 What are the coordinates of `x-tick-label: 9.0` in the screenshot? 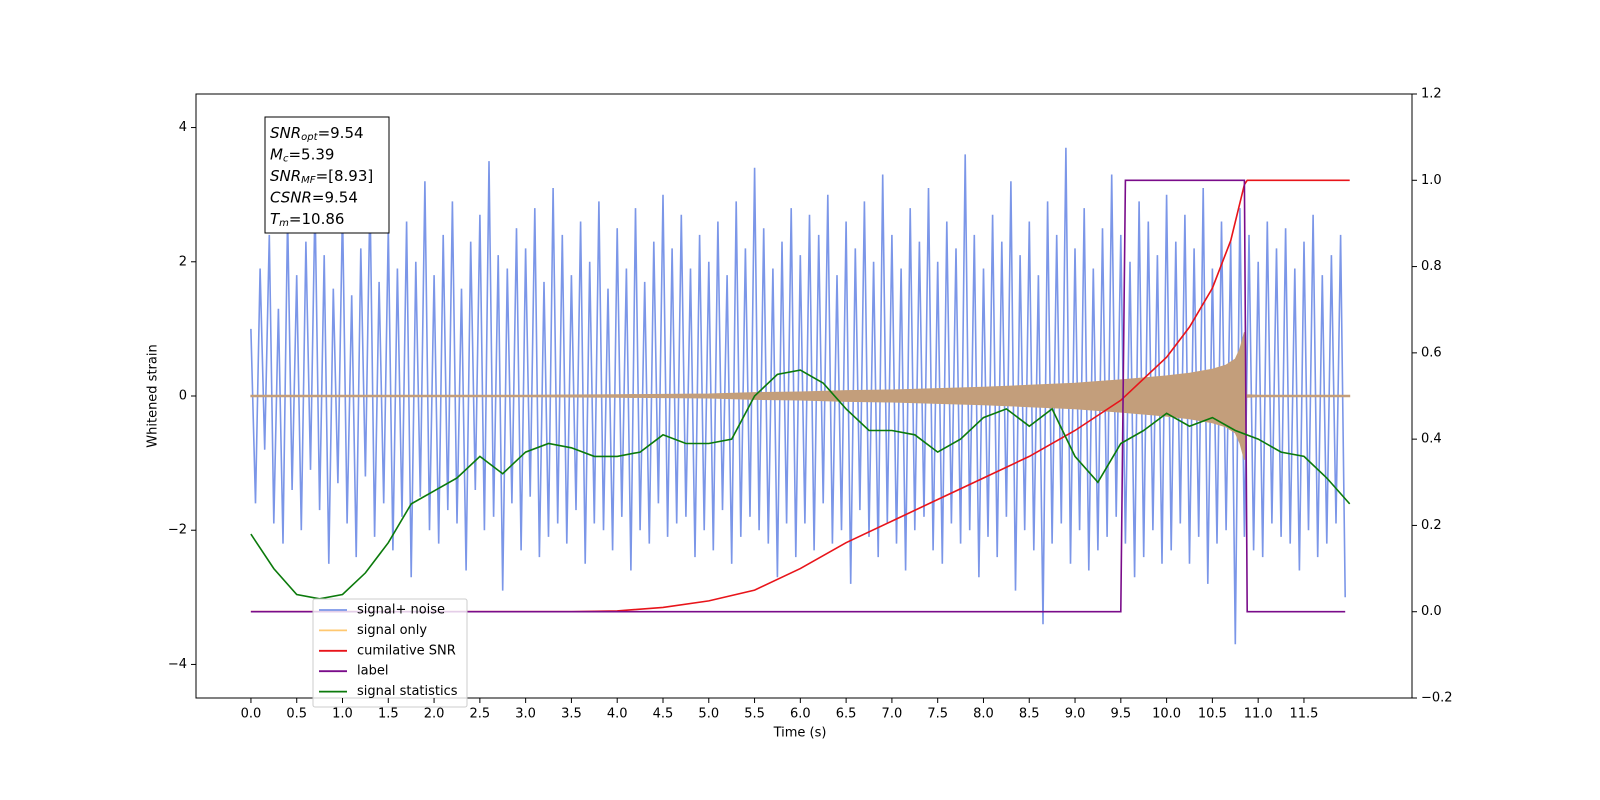 It's located at (1075, 714).